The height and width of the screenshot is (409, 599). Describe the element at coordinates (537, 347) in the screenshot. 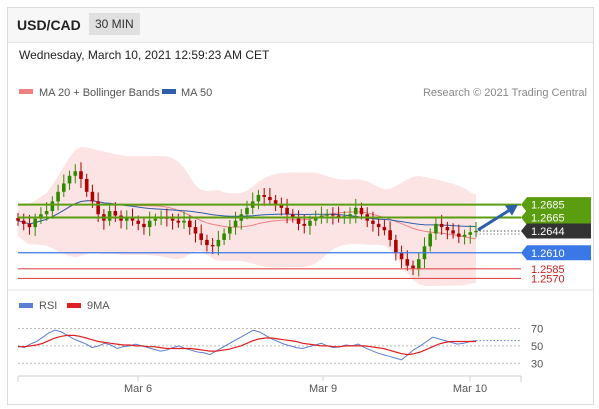

I see `rsi-tick-label: 50` at that location.